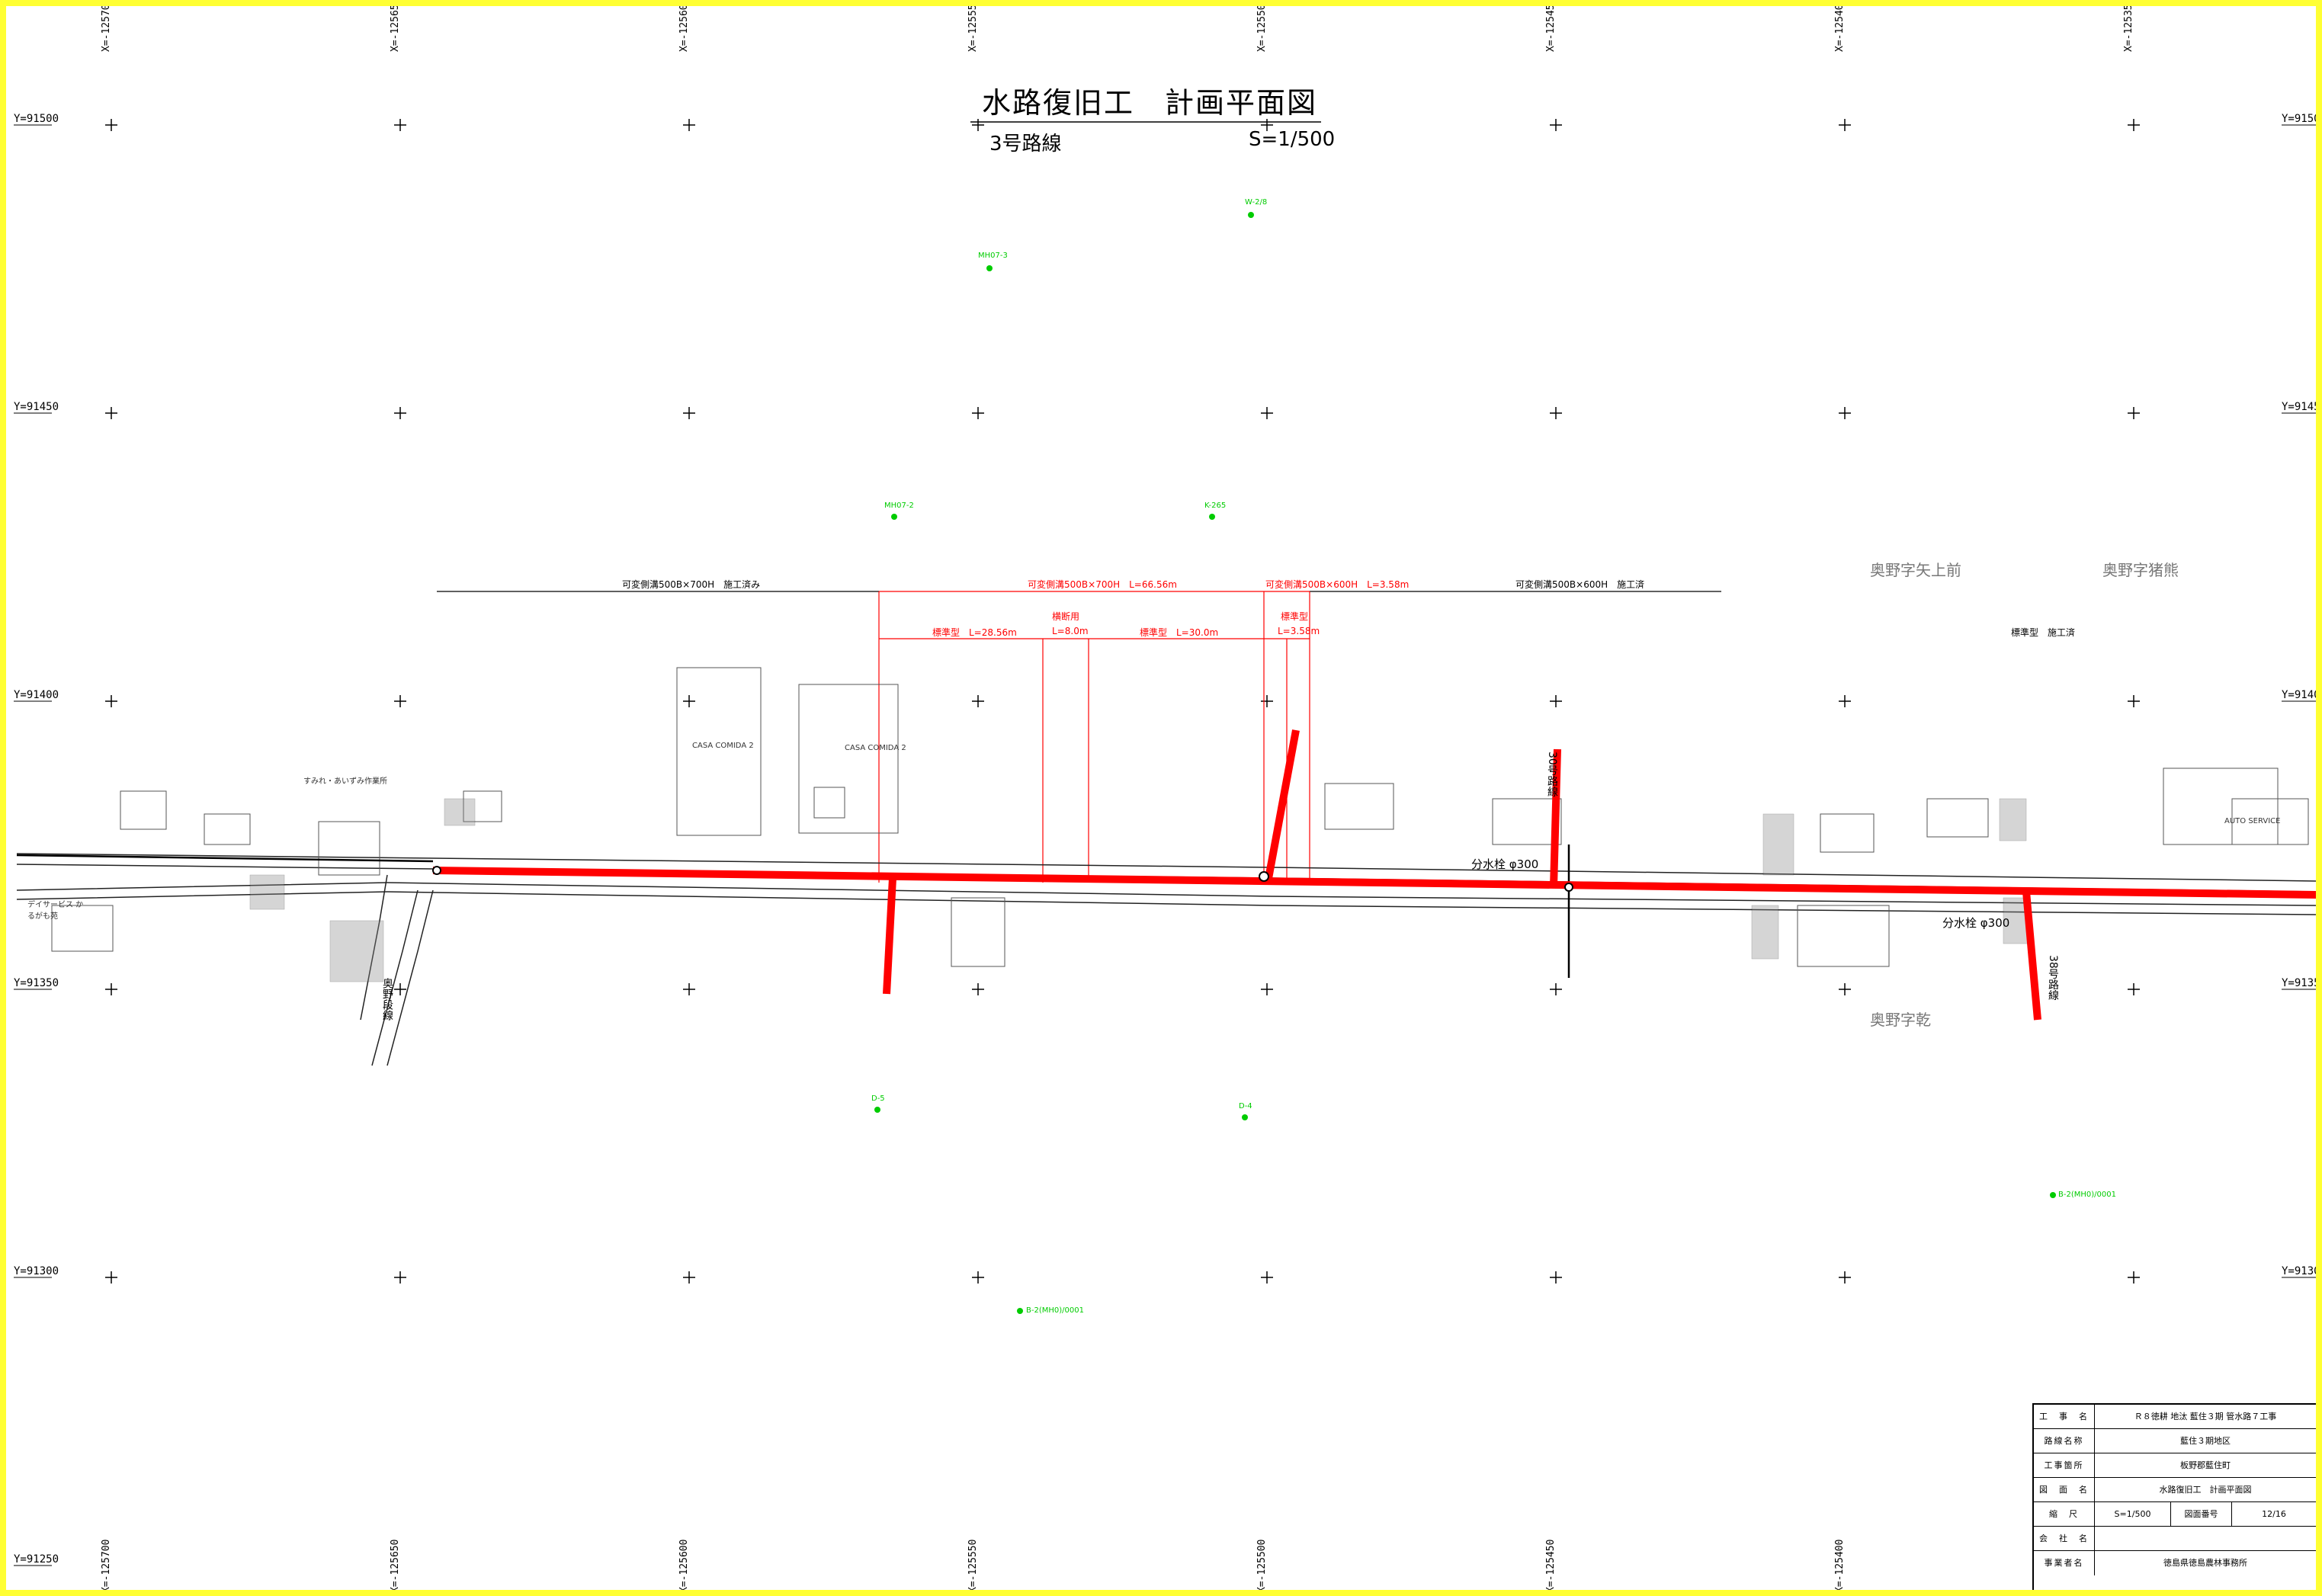  What do you see at coordinates (691, 584) in the screenshot?
I see `dim-done-left: 可変側溝500B×700H 施工済み` at bounding box center [691, 584].